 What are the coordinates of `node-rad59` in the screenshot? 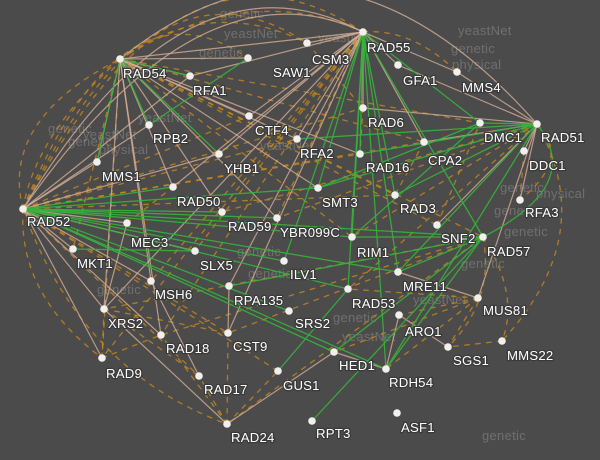 It's located at (222, 212).